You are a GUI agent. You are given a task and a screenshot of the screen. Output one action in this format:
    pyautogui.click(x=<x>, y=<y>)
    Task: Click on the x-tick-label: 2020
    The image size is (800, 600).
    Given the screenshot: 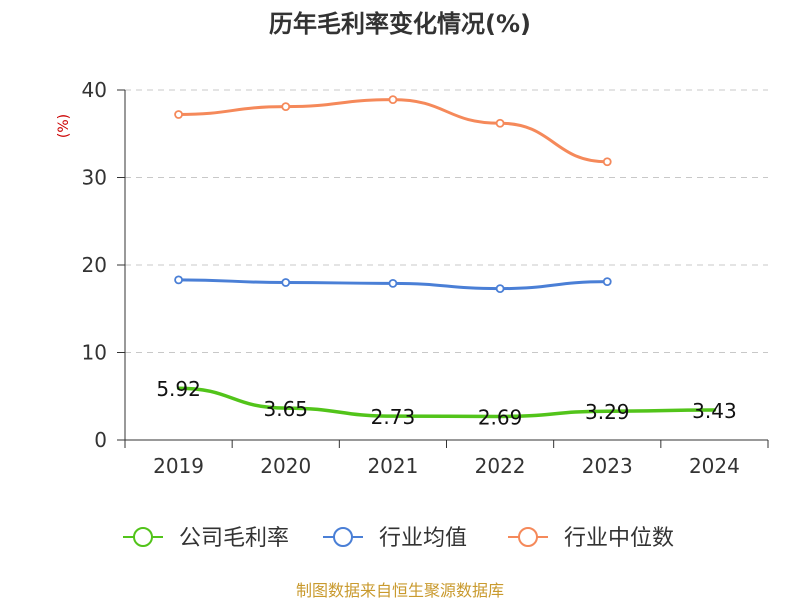 What is the action you would take?
    pyautogui.click(x=285, y=466)
    